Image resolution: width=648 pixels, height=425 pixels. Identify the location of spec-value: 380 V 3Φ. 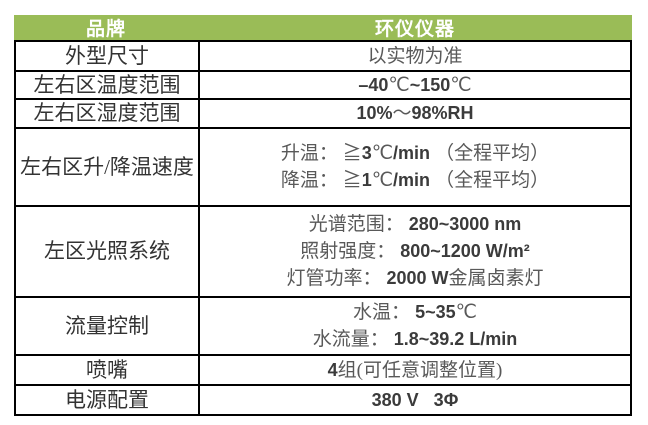
(415, 400).